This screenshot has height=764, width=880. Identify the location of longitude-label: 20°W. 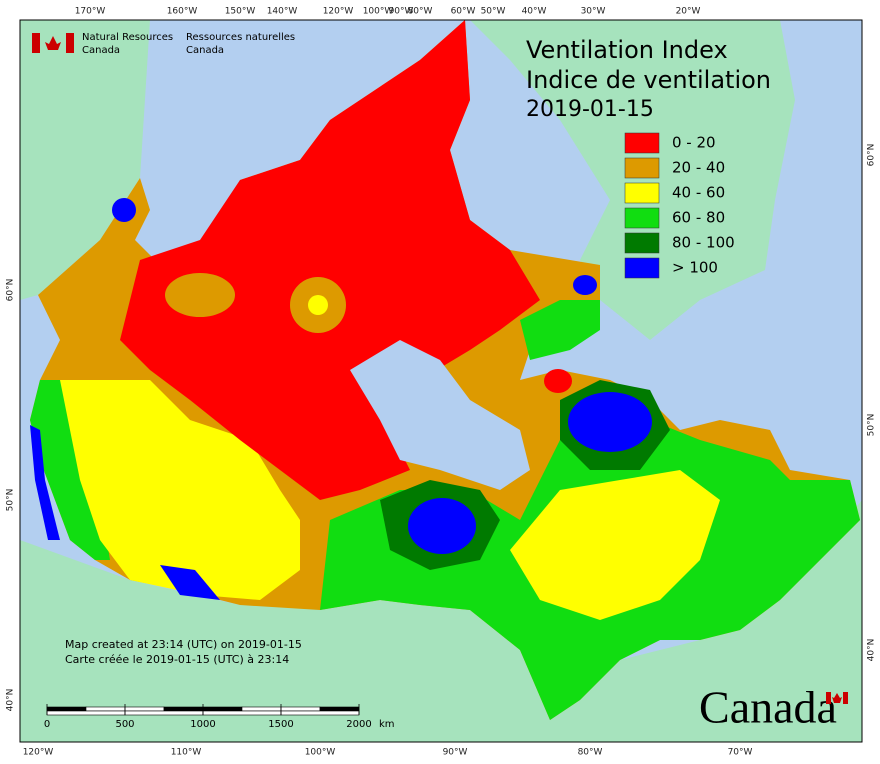
(688, 12).